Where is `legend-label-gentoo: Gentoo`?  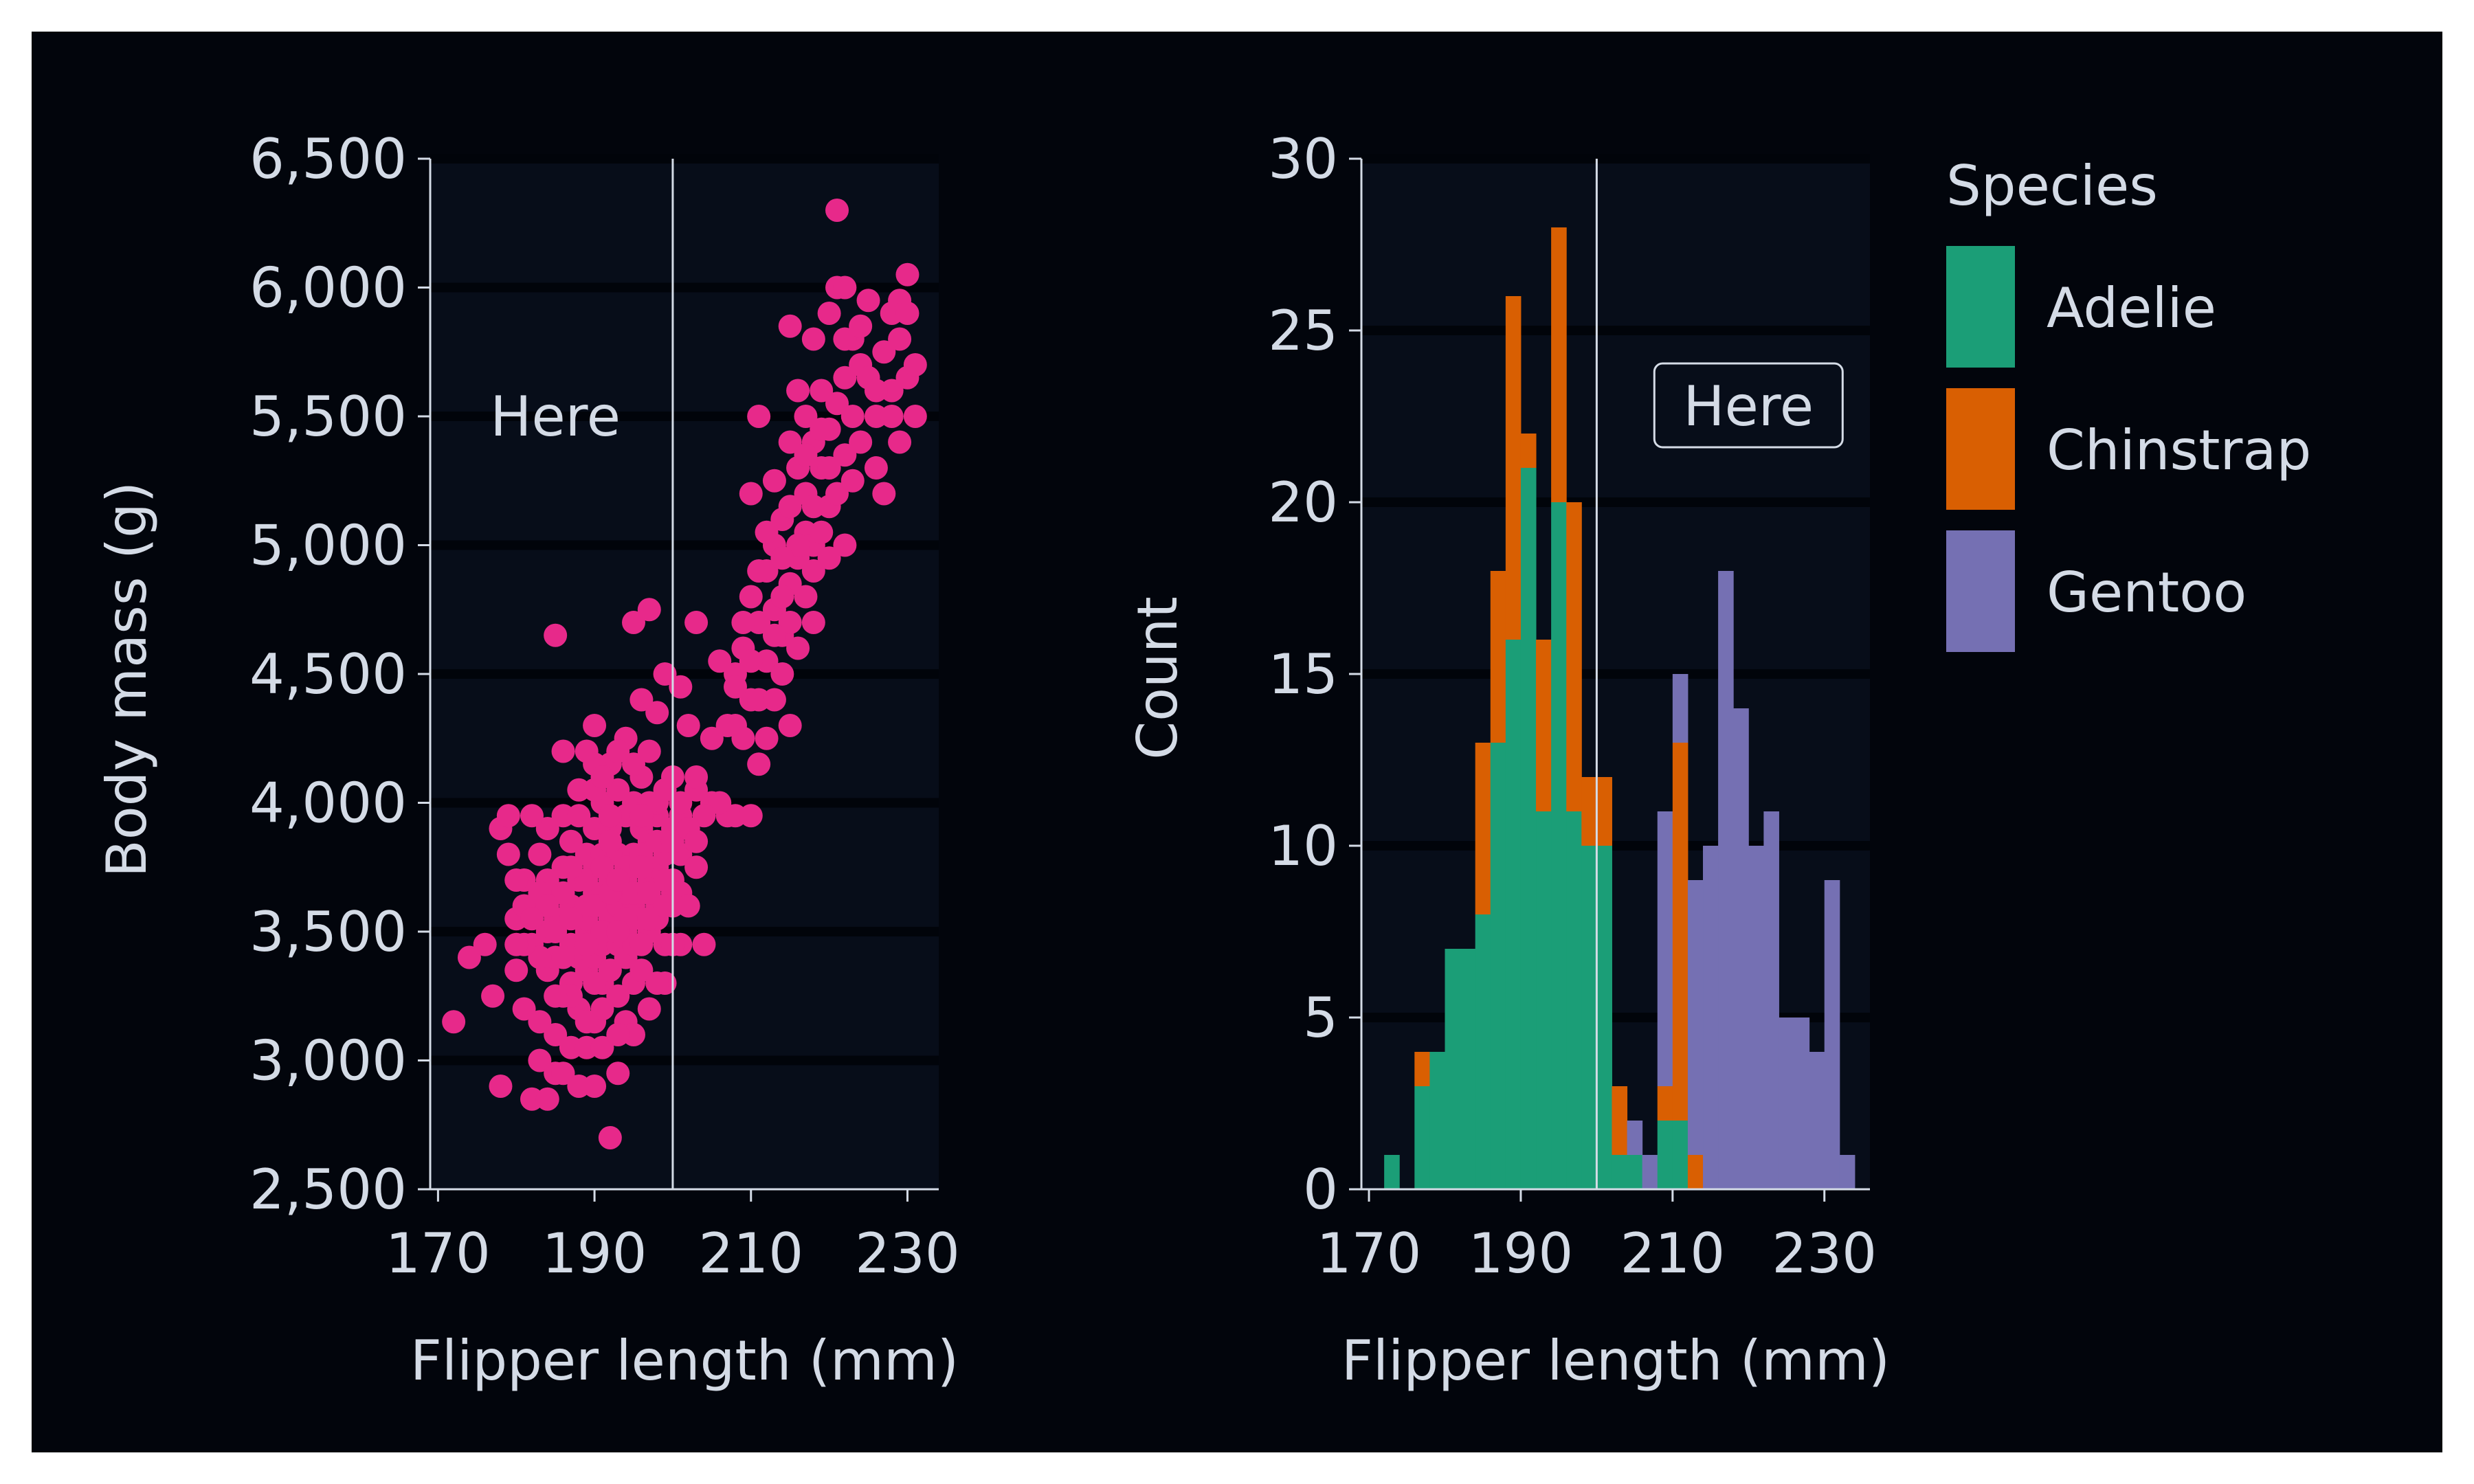
legend-label-gentoo: Gentoo is located at coordinates (2147, 593).